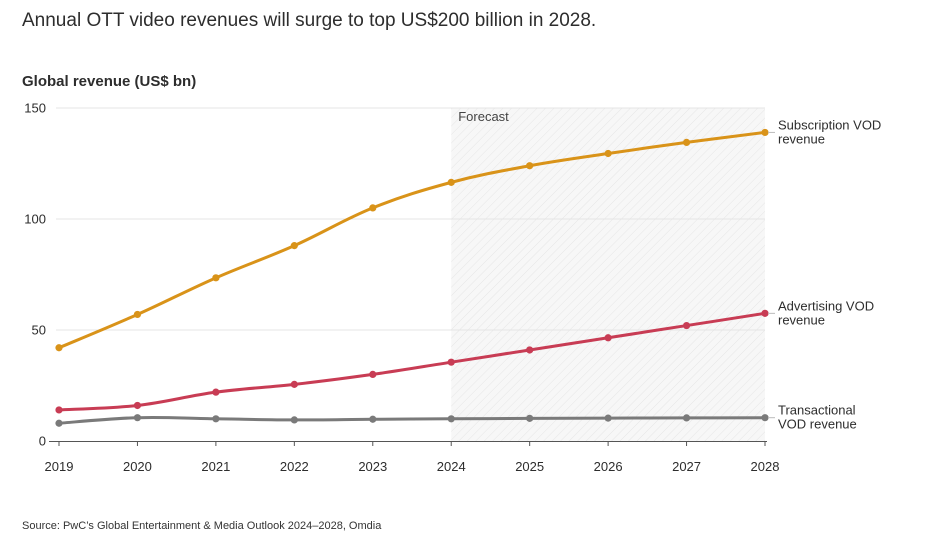 Image resolution: width=932 pixels, height=549 pixels. I want to click on x-tick-label: 2022, so click(294, 466).